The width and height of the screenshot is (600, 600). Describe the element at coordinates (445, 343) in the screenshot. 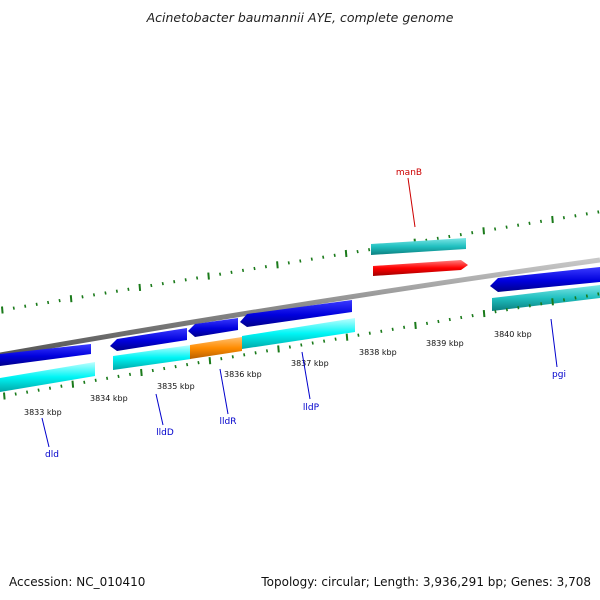

I see `ruler-label-3839: 3839 kbp` at that location.